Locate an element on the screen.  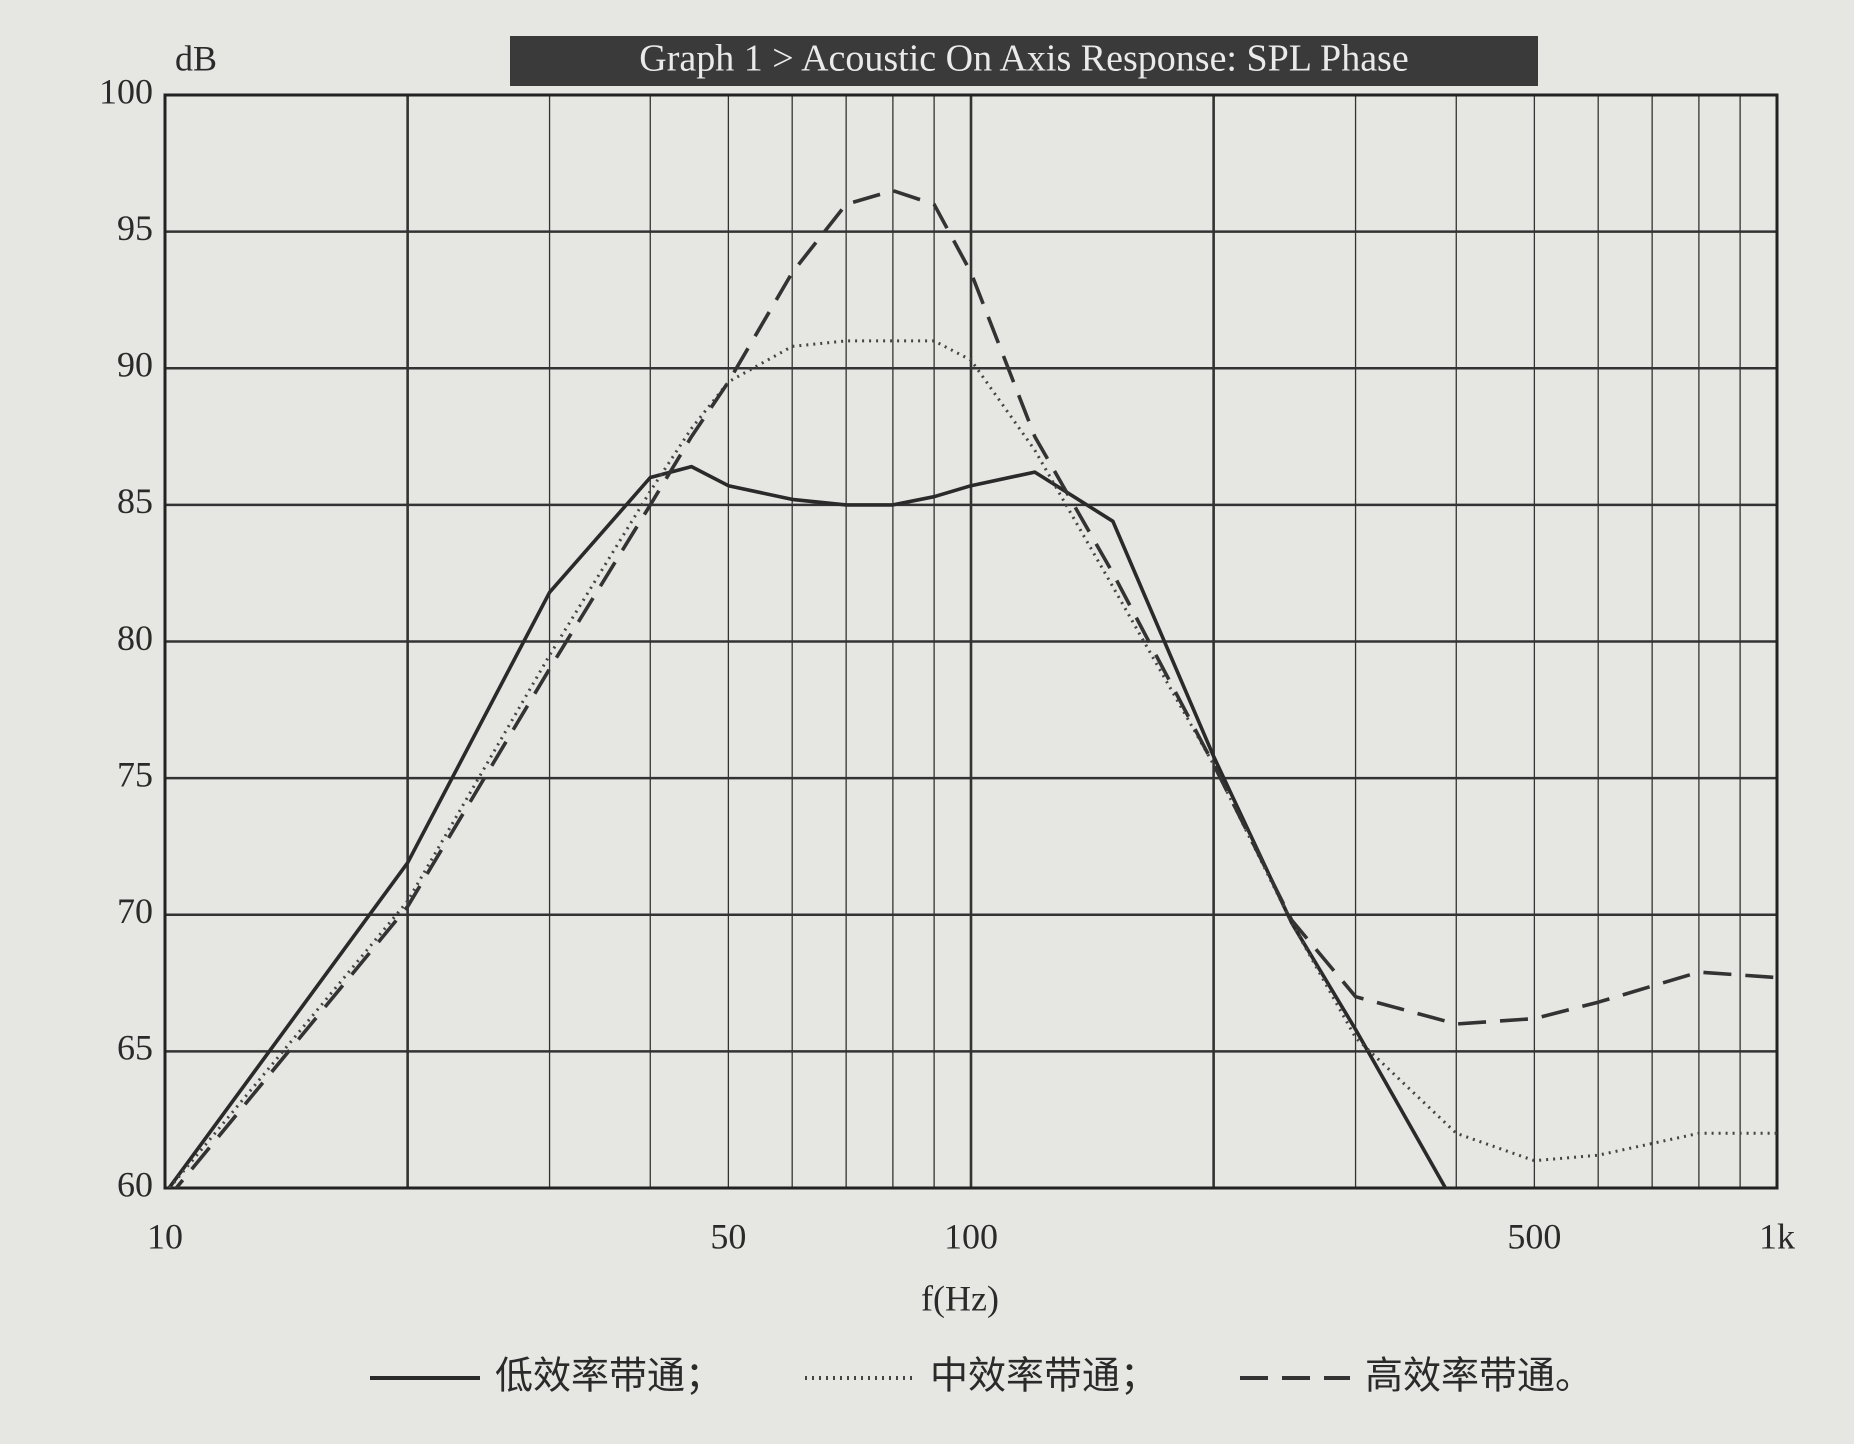
y-axis-label: dB is located at coordinates (196, 58).